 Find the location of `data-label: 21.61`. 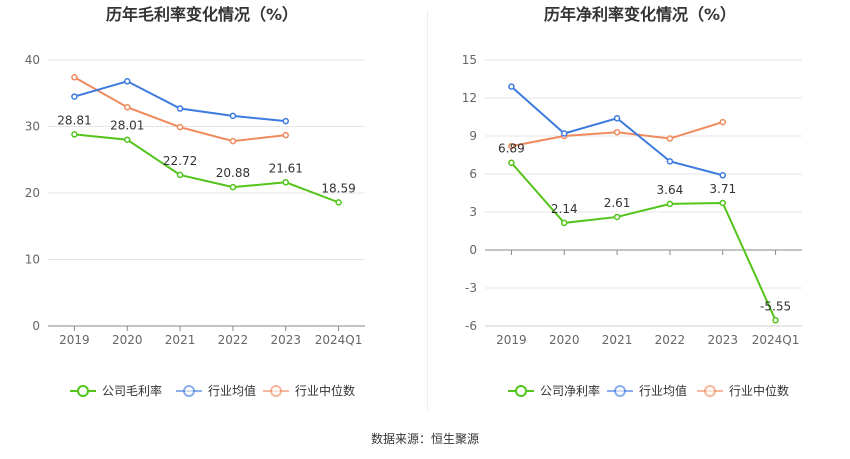

data-label: 21.61 is located at coordinates (286, 168).